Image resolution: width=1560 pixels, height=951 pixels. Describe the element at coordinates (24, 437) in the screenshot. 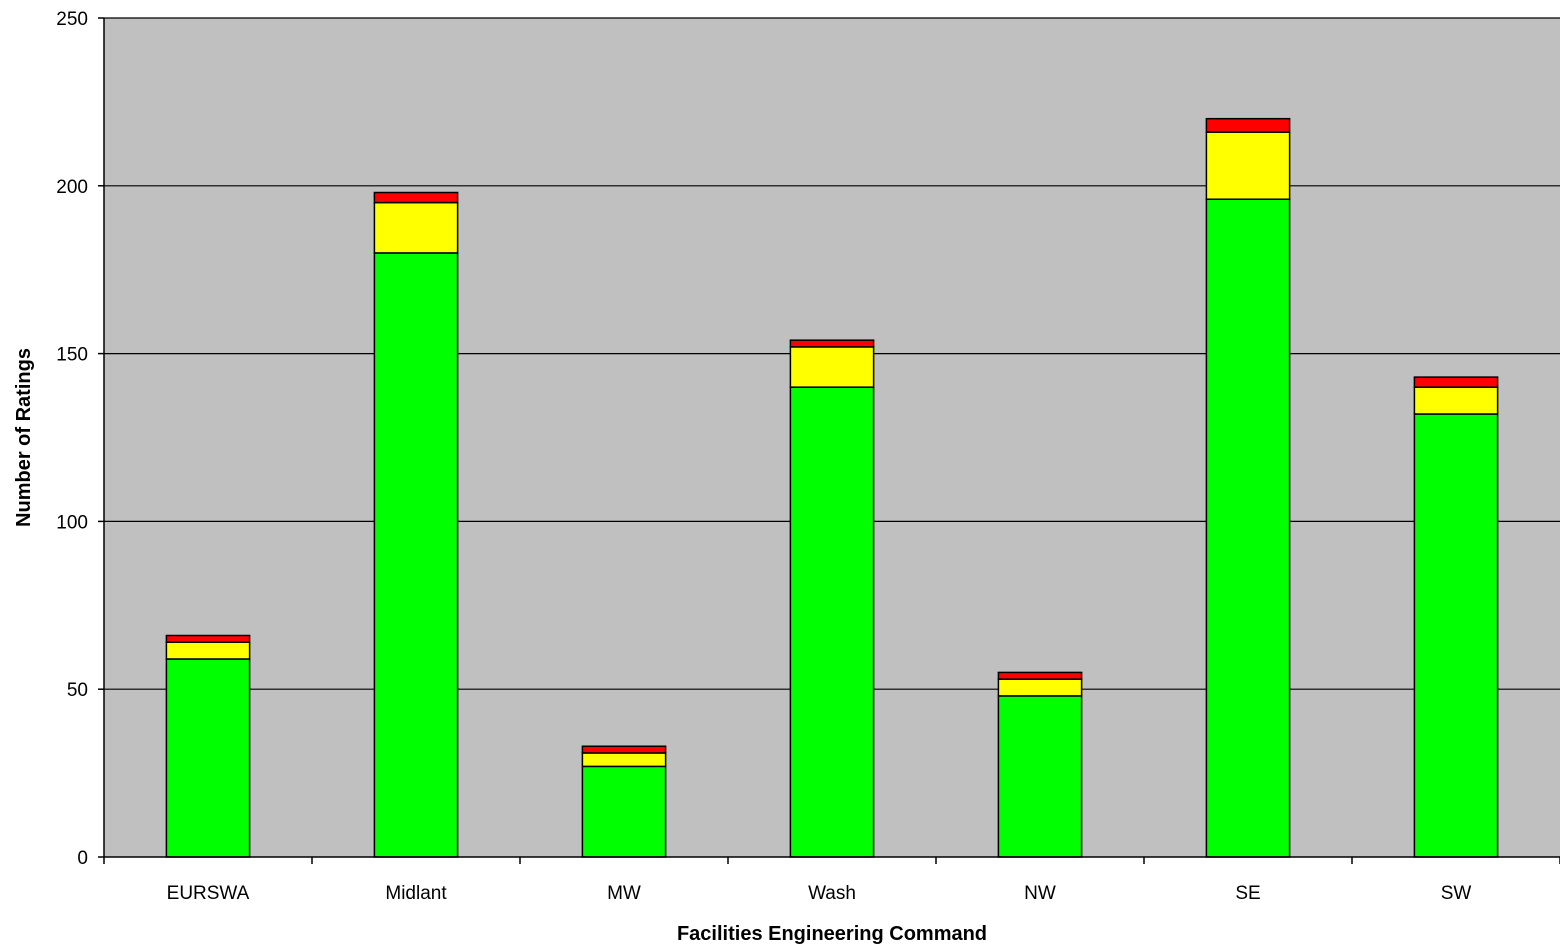

I see `y-axis-title: Number of Ratings` at that location.